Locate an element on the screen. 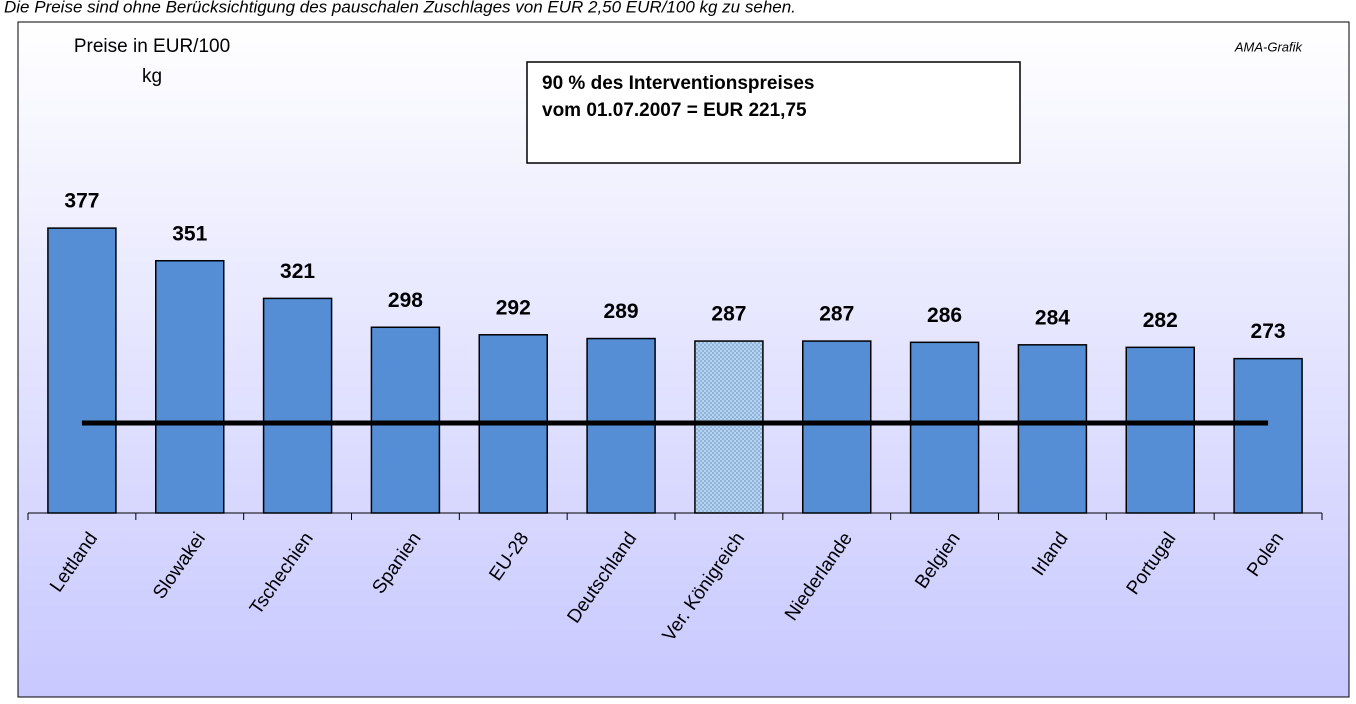 This screenshot has width=1356, height=704. value-label: 351 is located at coordinates (189, 233).